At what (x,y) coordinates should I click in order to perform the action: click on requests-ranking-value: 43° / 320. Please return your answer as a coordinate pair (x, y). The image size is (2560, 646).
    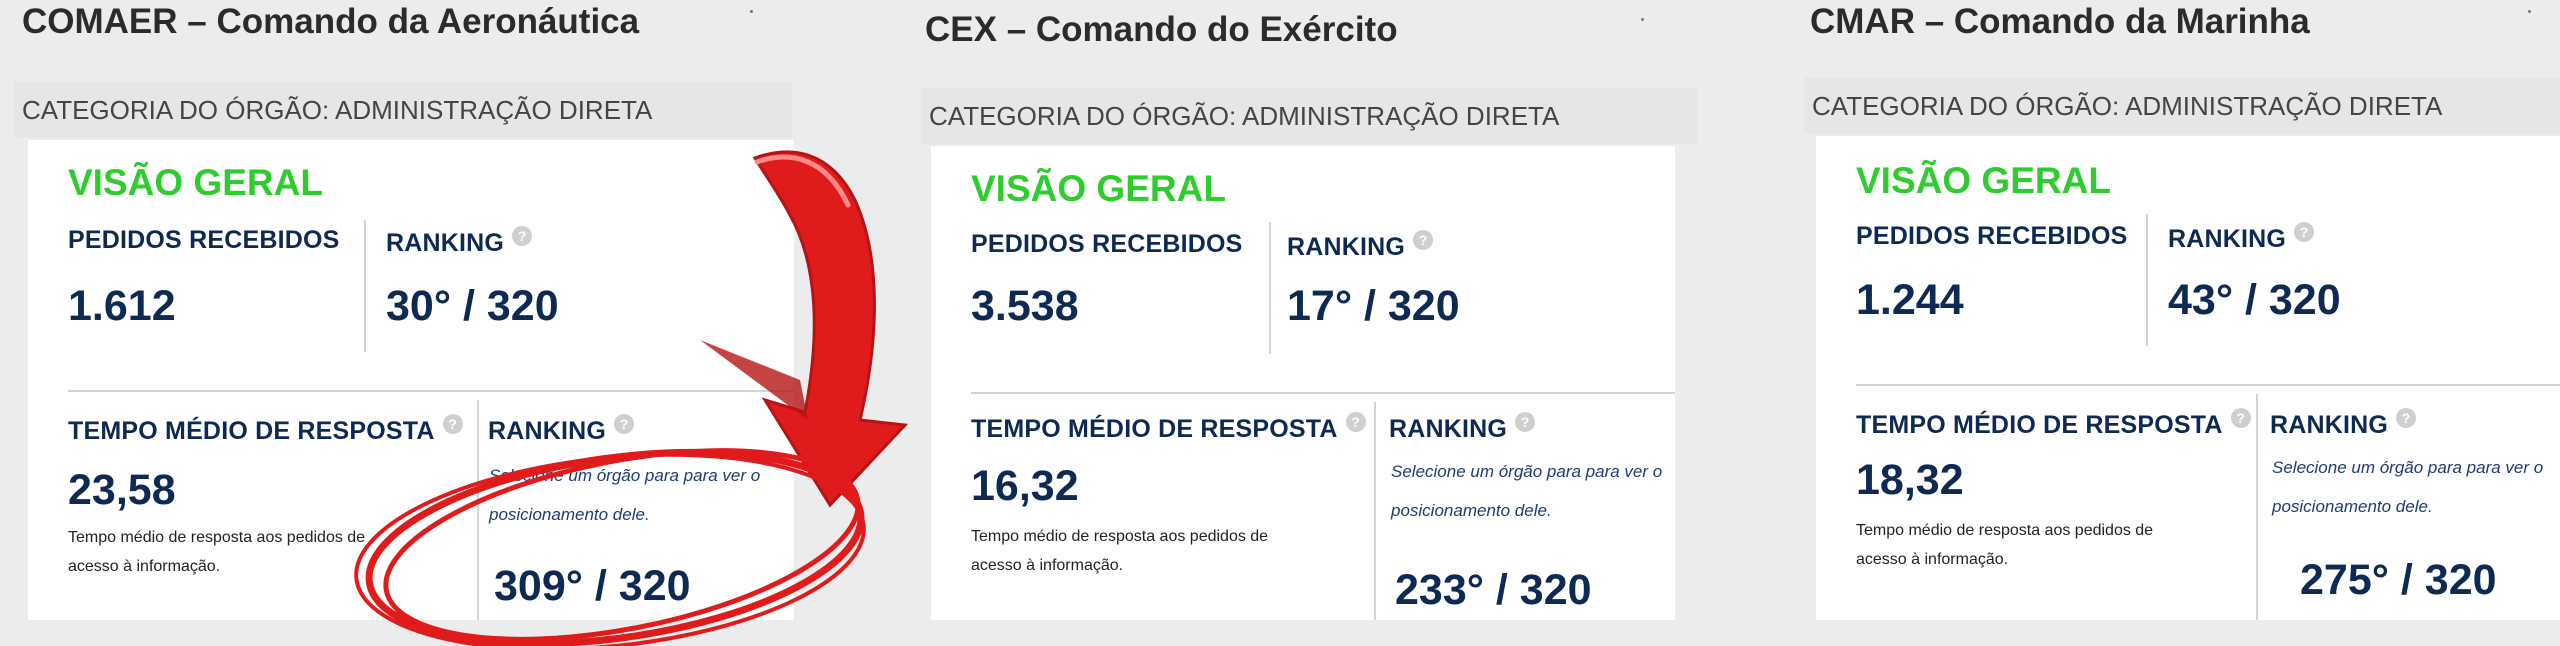
    Looking at the image, I should click on (2254, 300).